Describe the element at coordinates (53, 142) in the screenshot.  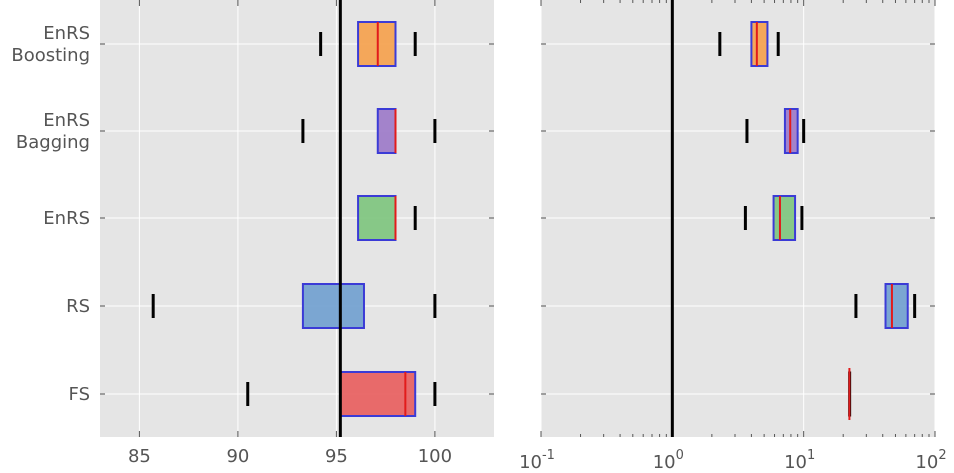
I see `y-category-label: Bagging` at that location.